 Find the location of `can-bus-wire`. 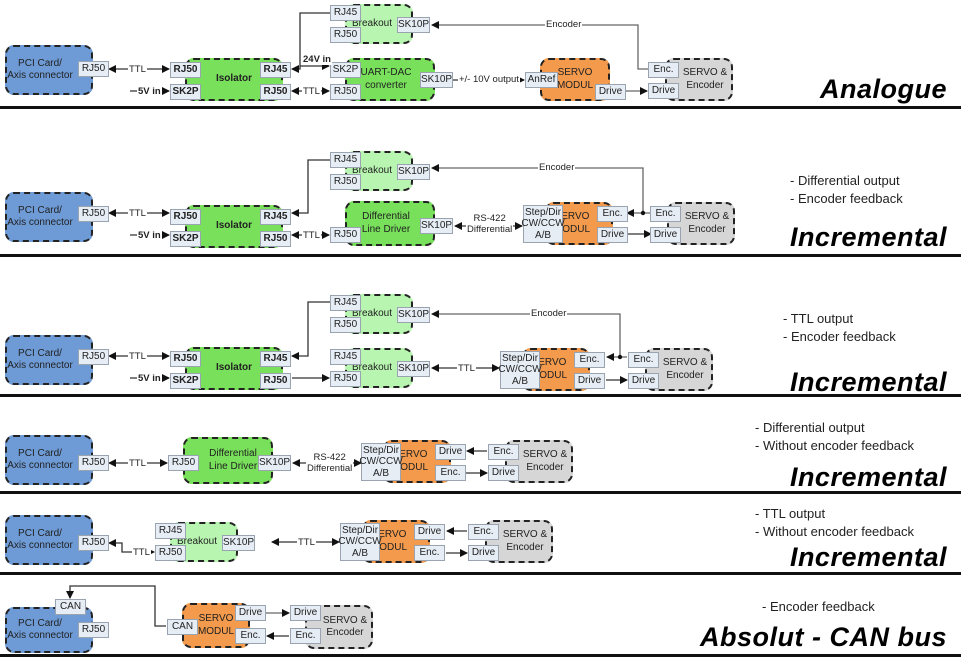

can-bus-wire is located at coordinates (116, 606).